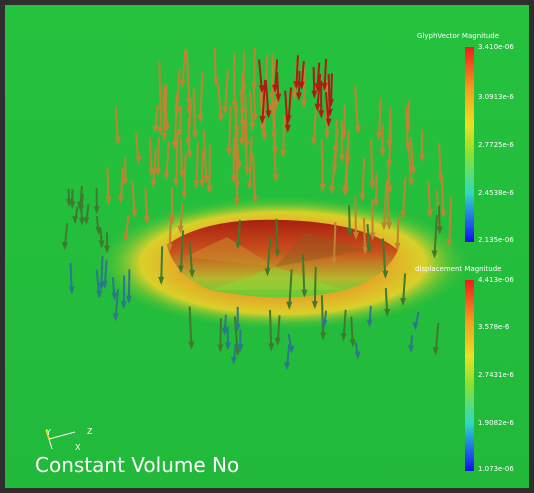  Describe the element at coordinates (496, 145) in the screenshot. I see `scalar-bar-1-tick: 2.7725e-6` at that location.